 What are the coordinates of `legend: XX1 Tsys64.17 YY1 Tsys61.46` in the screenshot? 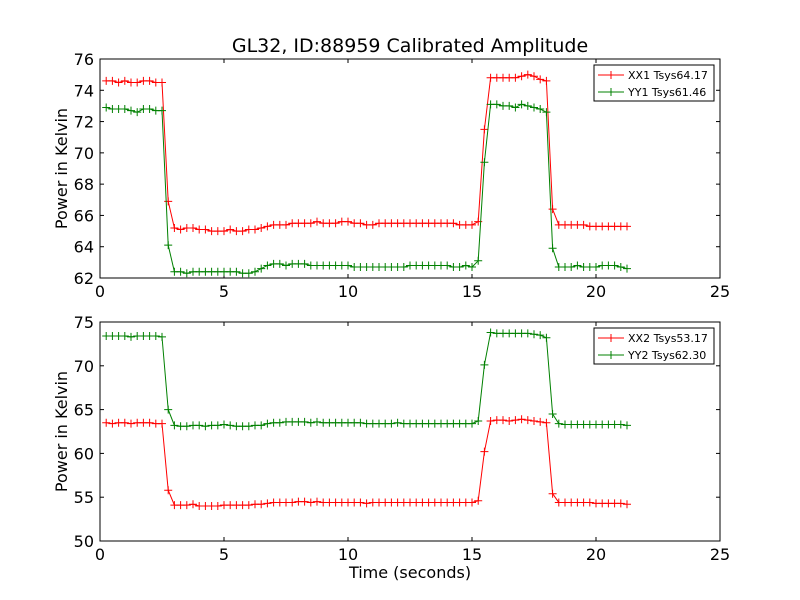 It's located at (654, 83).